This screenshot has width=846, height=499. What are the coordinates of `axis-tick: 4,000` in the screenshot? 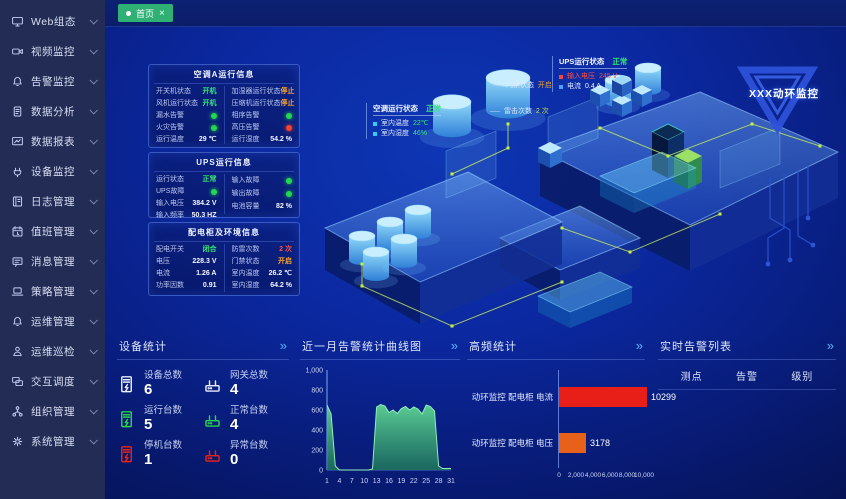 It's located at (593, 475).